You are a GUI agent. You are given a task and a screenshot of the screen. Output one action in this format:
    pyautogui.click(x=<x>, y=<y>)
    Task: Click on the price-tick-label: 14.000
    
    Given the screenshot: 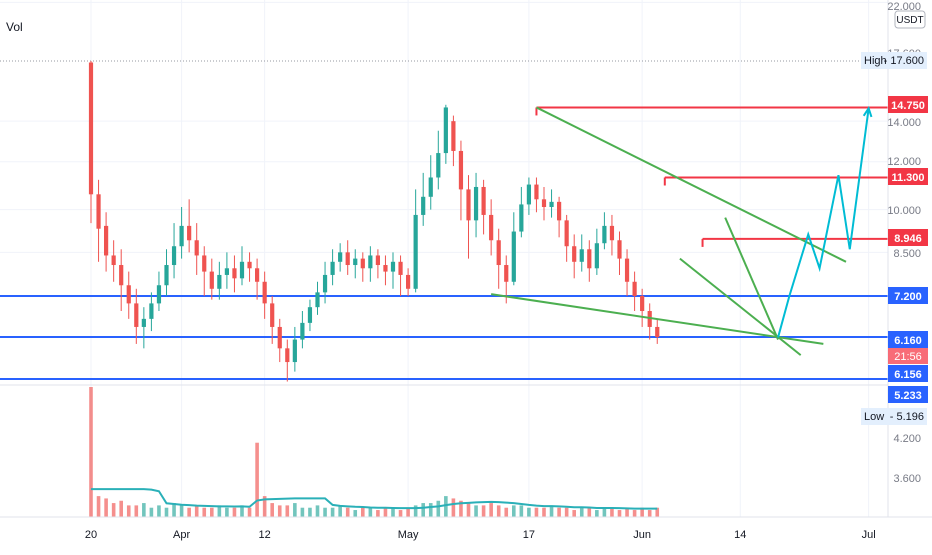 What is the action you would take?
    pyautogui.click(x=904, y=123)
    